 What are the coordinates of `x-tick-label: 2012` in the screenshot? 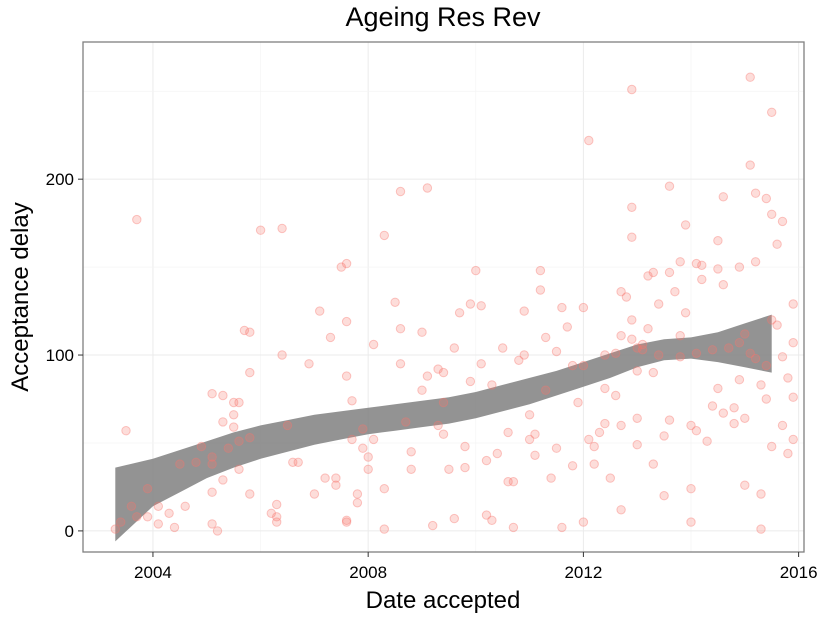 It's located at (583, 572).